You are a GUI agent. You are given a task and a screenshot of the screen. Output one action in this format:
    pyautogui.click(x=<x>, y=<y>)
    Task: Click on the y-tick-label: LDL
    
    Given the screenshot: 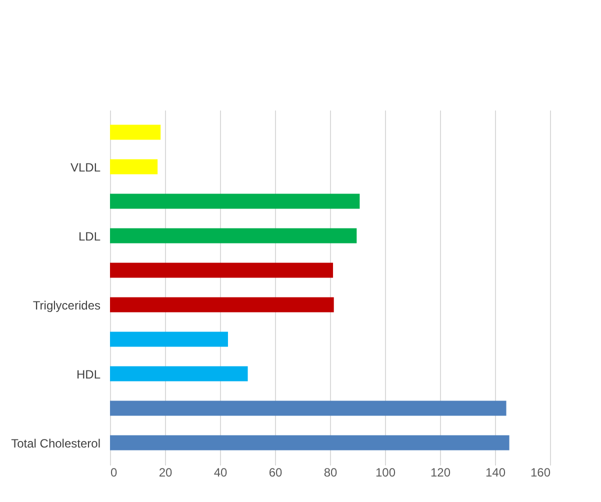 What is the action you would take?
    pyautogui.click(x=89, y=236)
    